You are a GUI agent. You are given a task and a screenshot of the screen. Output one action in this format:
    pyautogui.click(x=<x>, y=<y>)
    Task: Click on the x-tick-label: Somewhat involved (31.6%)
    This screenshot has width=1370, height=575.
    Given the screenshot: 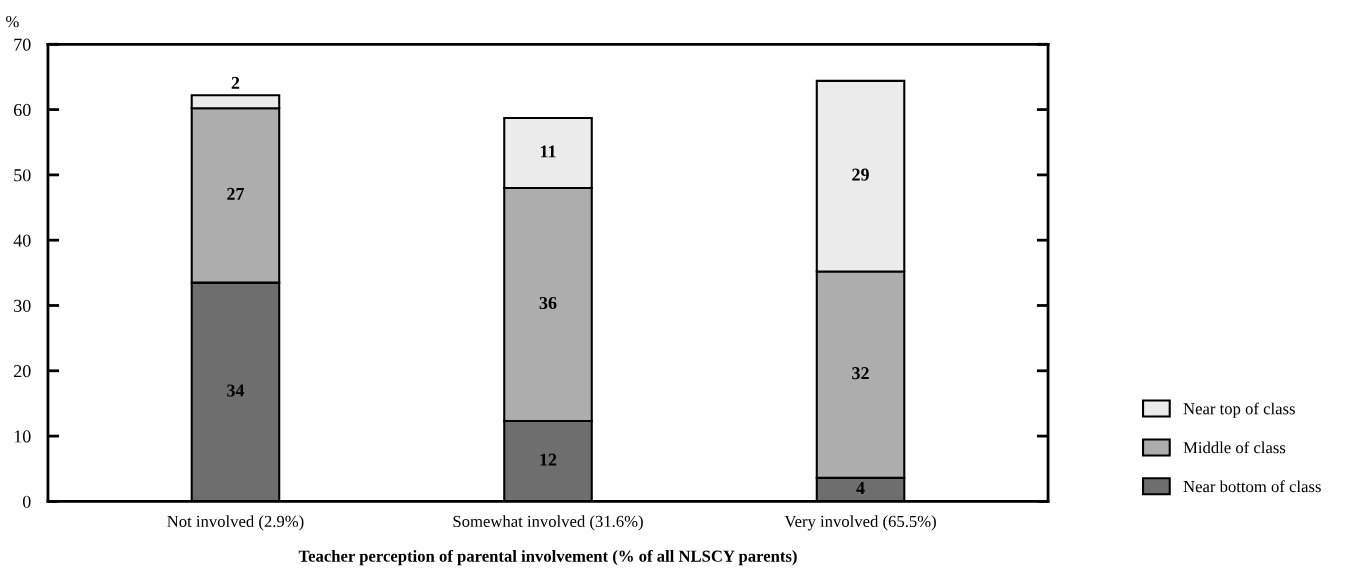 What is the action you would take?
    pyautogui.click(x=548, y=523)
    